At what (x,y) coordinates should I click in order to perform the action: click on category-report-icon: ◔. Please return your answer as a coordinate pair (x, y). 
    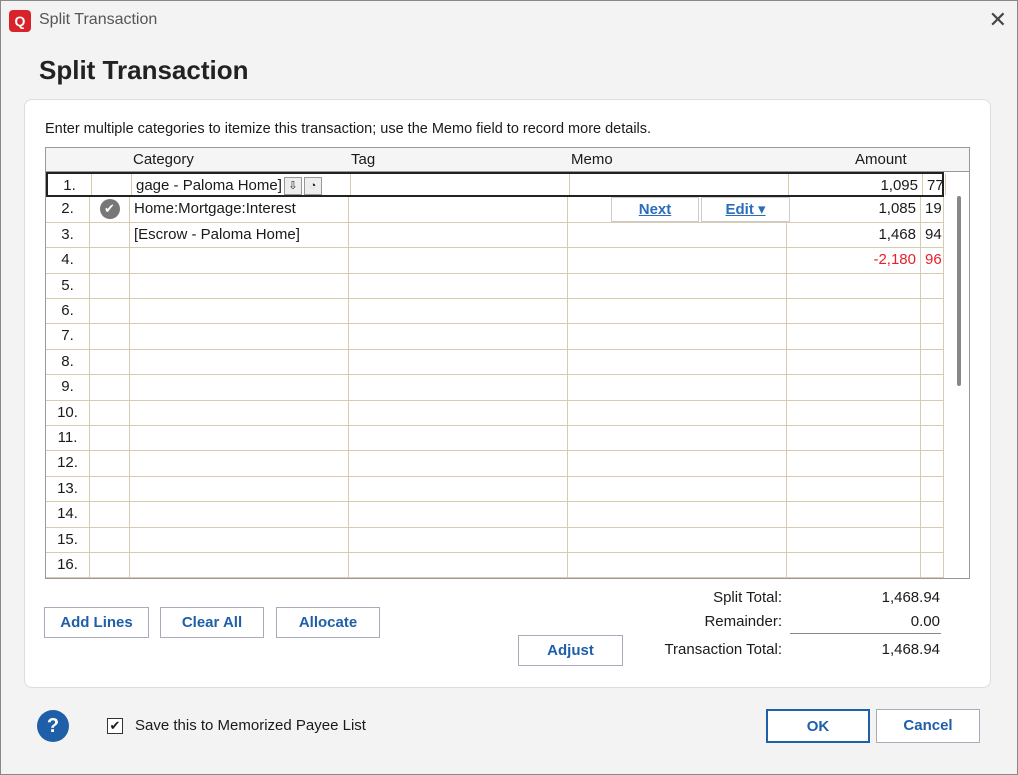
    Looking at the image, I should click on (312, 186).